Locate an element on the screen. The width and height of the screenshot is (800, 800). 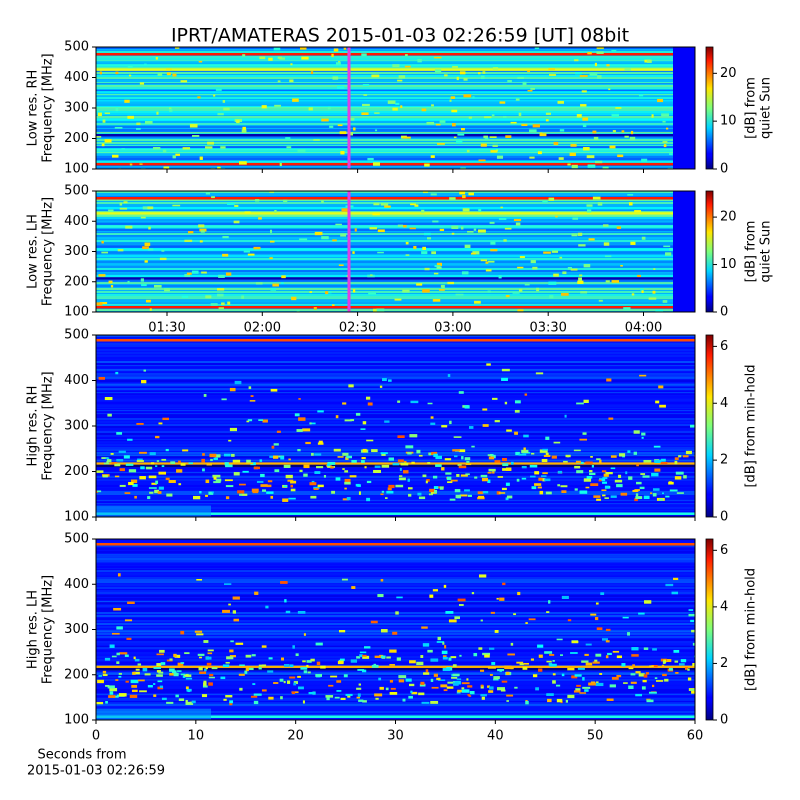
colorbar-tick-label: 0 is located at coordinates (724, 517).